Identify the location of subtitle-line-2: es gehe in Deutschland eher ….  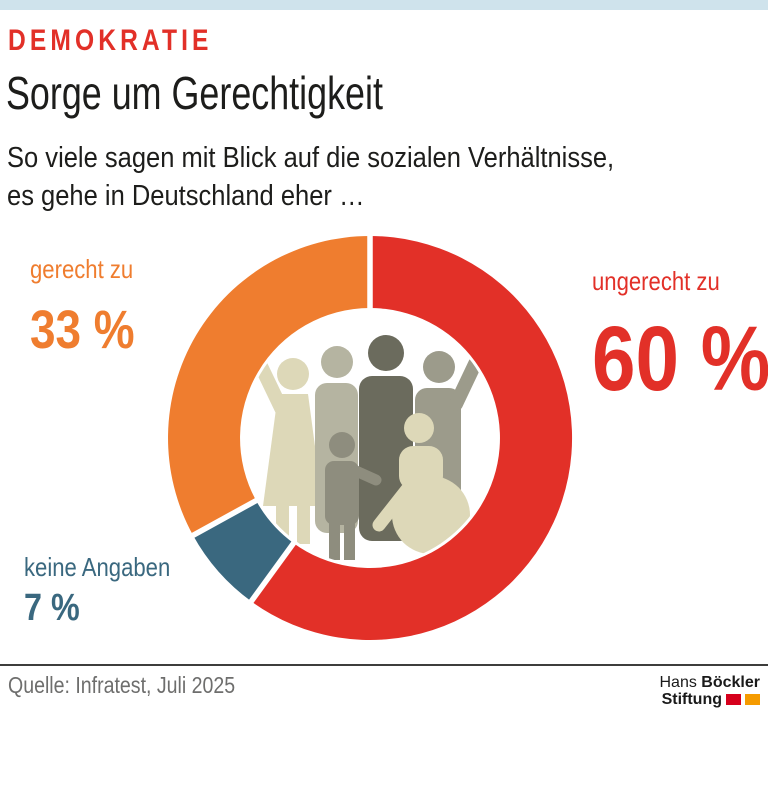
(186, 196).